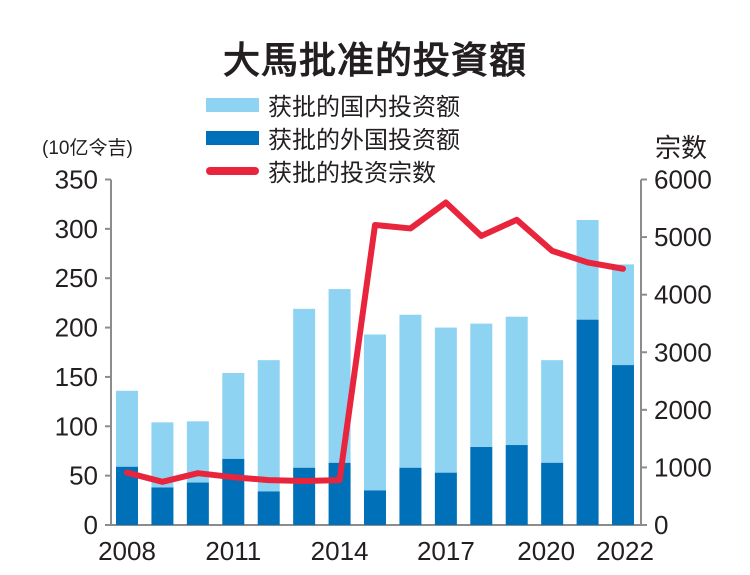  Describe the element at coordinates (76, 229) in the screenshot. I see `y-tick-label-left: 300` at that location.